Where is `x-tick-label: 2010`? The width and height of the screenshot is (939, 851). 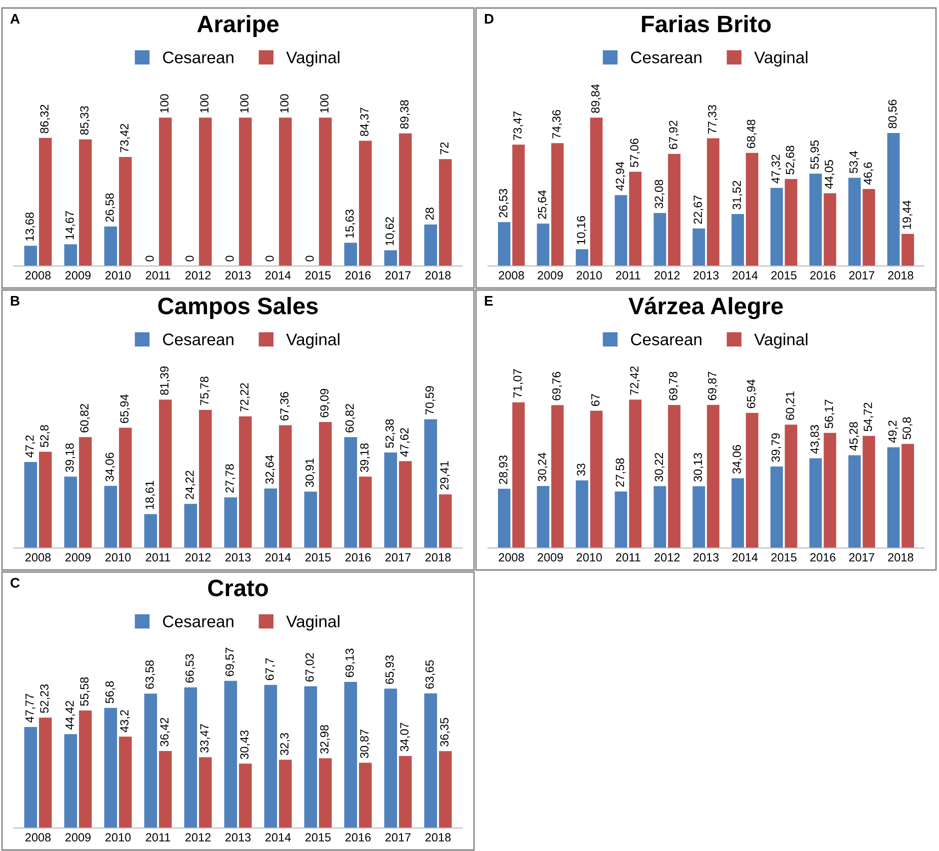 x-tick-label: 2010 is located at coordinates (118, 275).